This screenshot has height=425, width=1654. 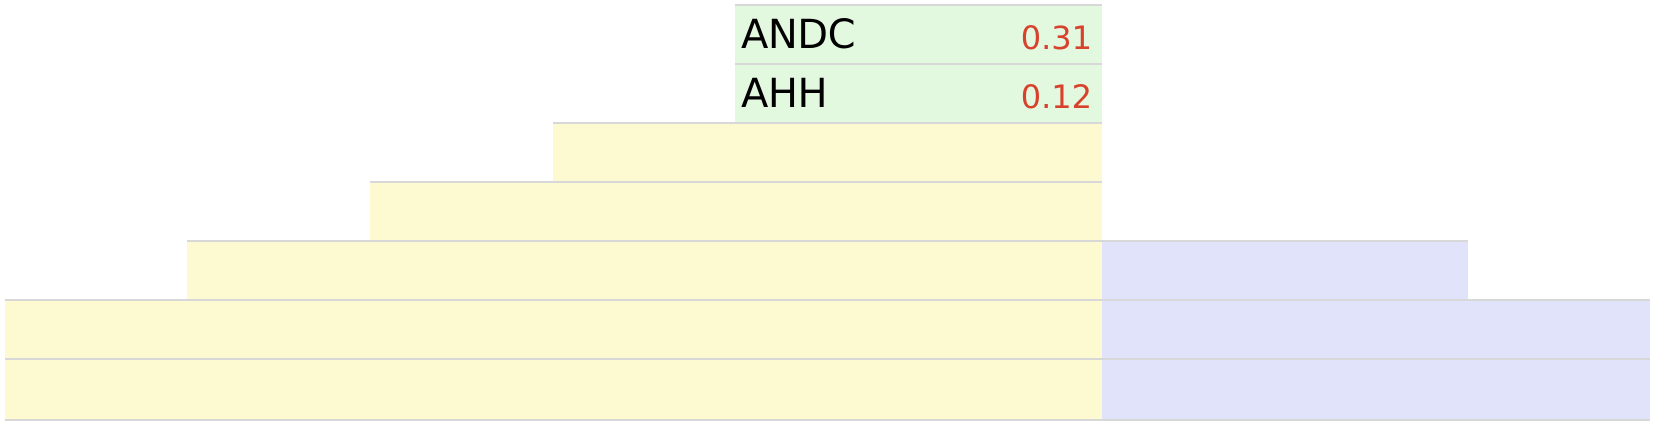 I want to click on metric-value-ahh: 0.12, so click(x=1056, y=97).